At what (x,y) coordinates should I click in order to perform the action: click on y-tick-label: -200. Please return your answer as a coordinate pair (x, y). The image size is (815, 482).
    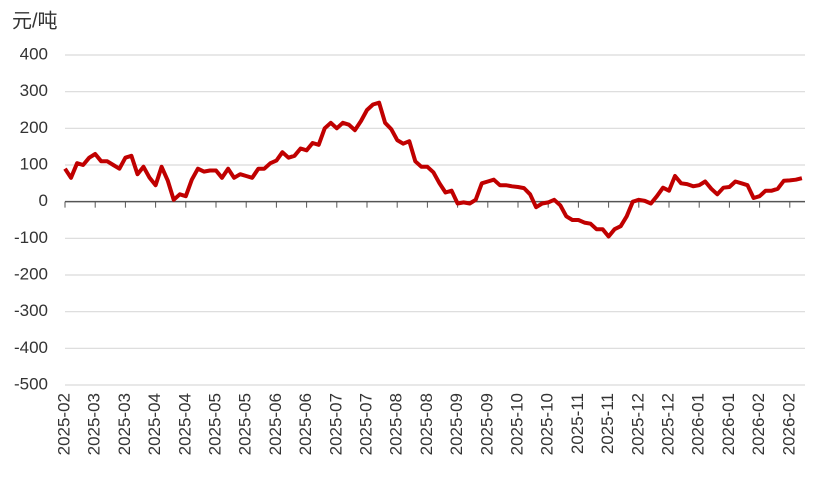
    Looking at the image, I should click on (31, 273).